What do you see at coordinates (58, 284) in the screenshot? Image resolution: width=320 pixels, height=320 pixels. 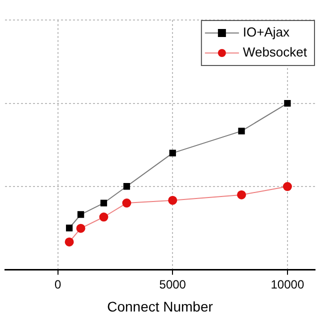 I see `x-tick-label: 0` at bounding box center [58, 284].